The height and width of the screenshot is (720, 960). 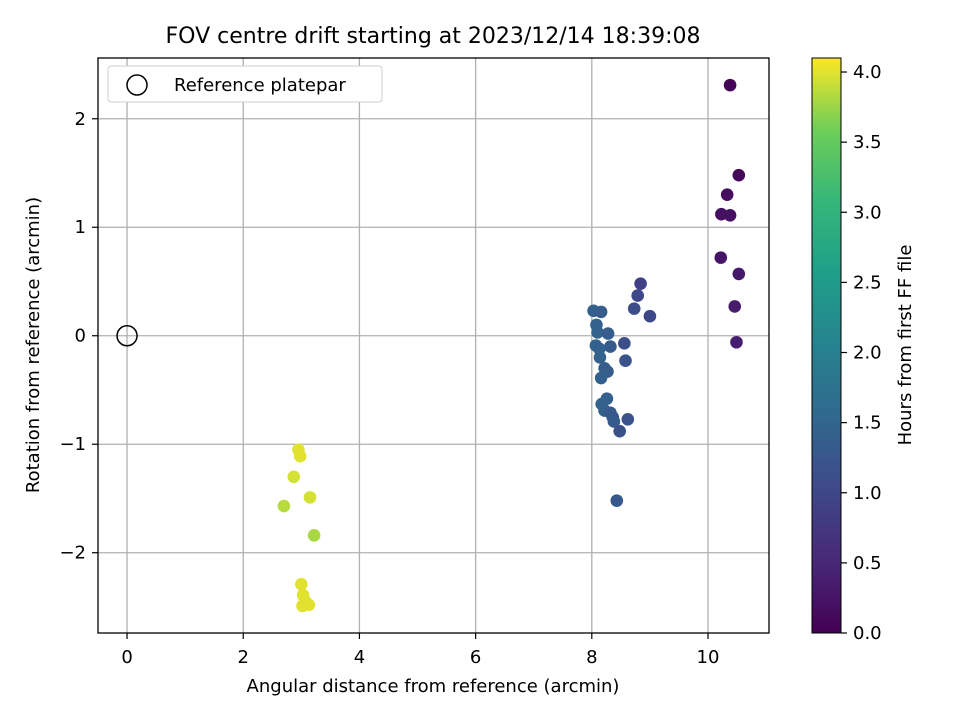 I want to click on colorbar-tick-label: 2.5, so click(x=867, y=282).